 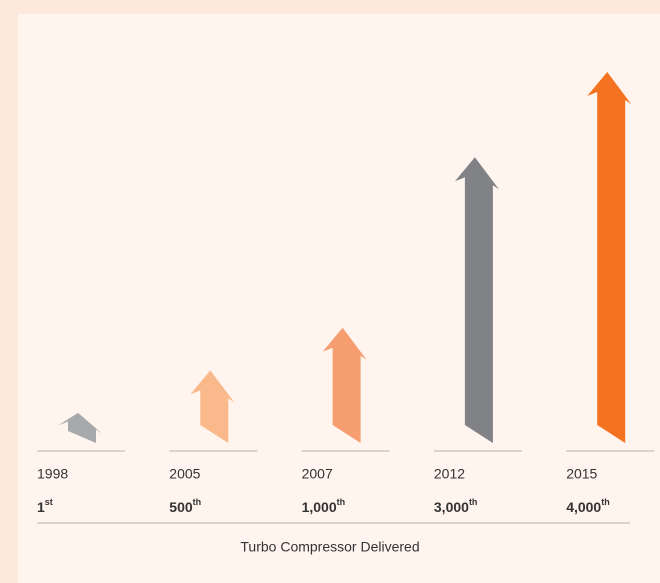 I want to click on x-axis-label: Turbo Compressor Delivered, so click(x=329, y=547).